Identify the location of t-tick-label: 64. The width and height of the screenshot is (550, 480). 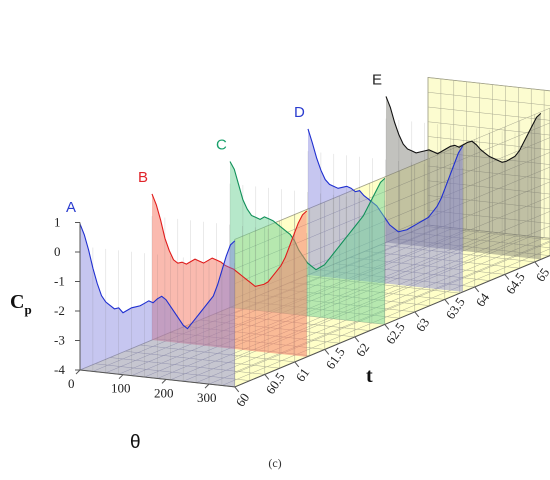
(483, 300).